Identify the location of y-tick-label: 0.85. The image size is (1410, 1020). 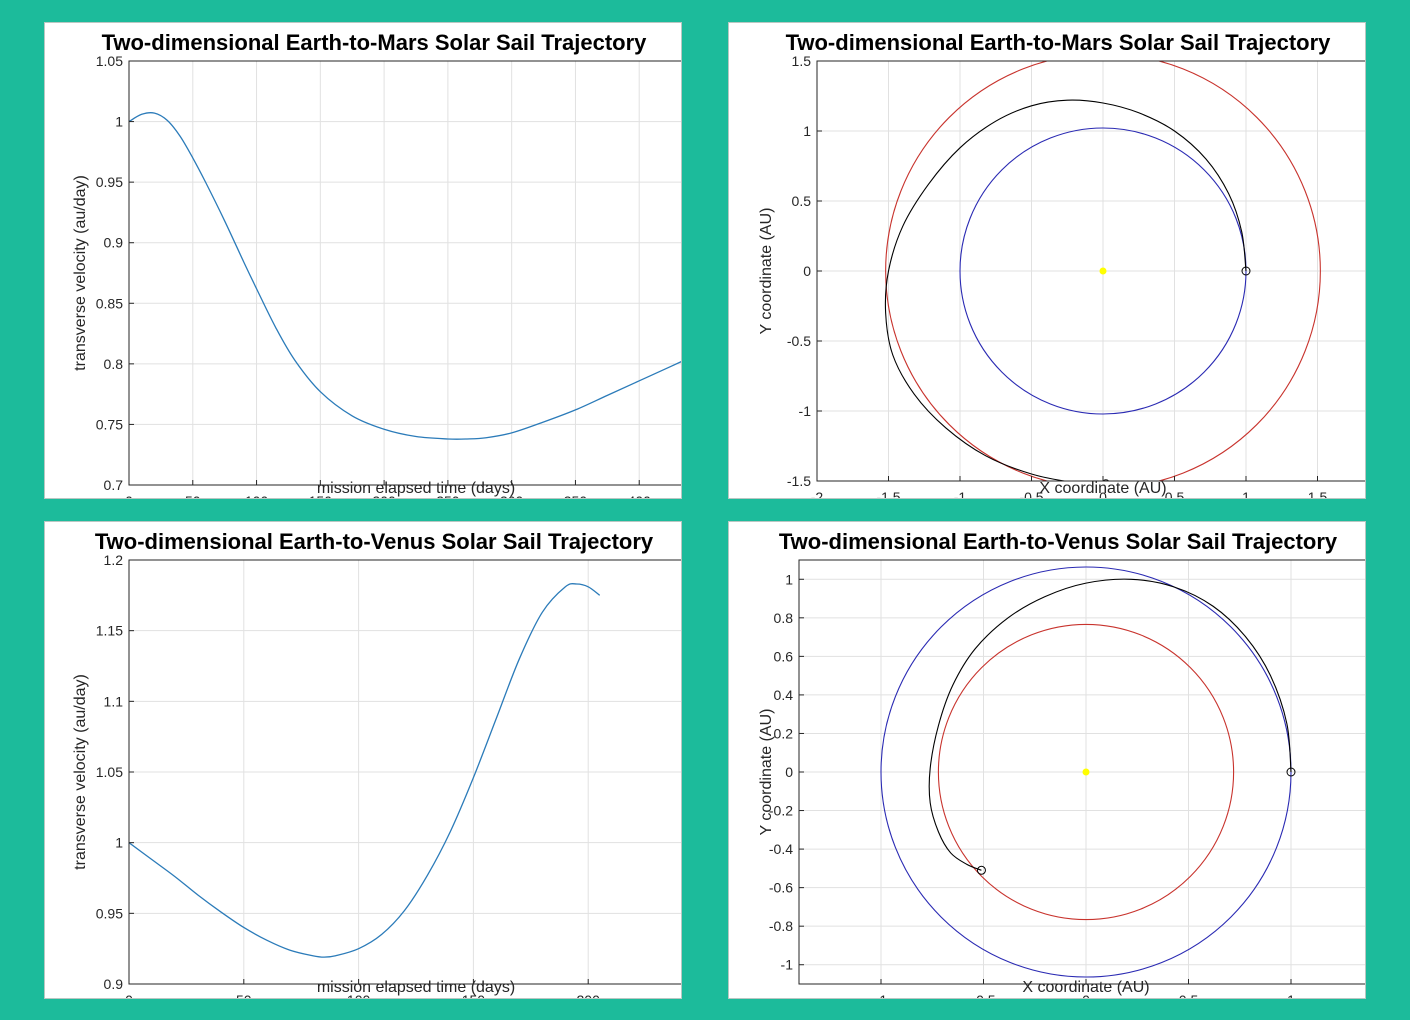
(109, 303).